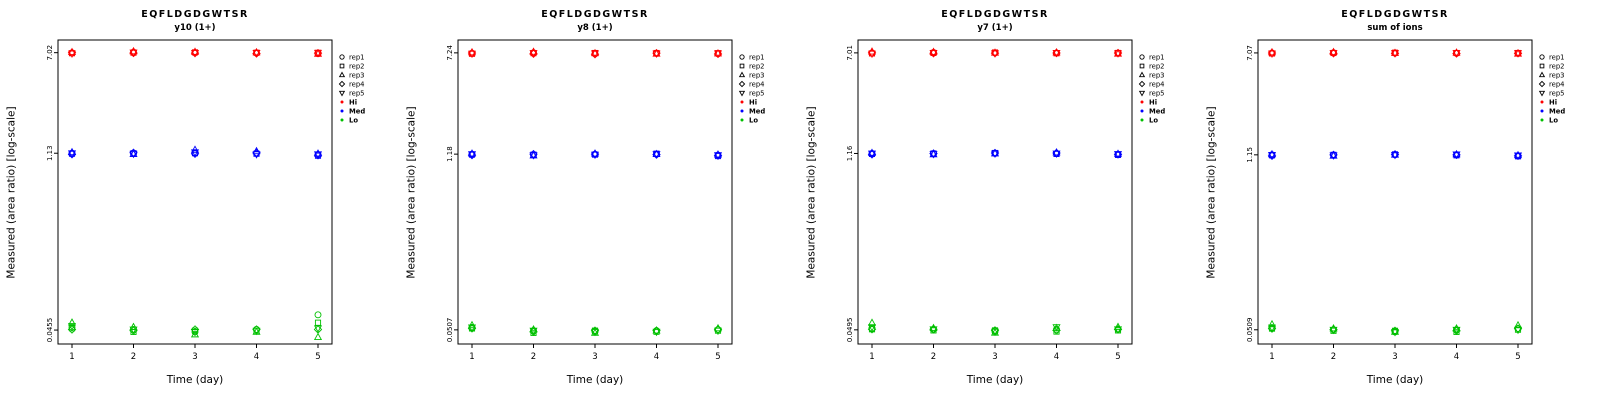 This screenshot has height=400, width=1600. Describe the element at coordinates (450, 154) in the screenshot. I see `svg-text: 1.18` at that location.